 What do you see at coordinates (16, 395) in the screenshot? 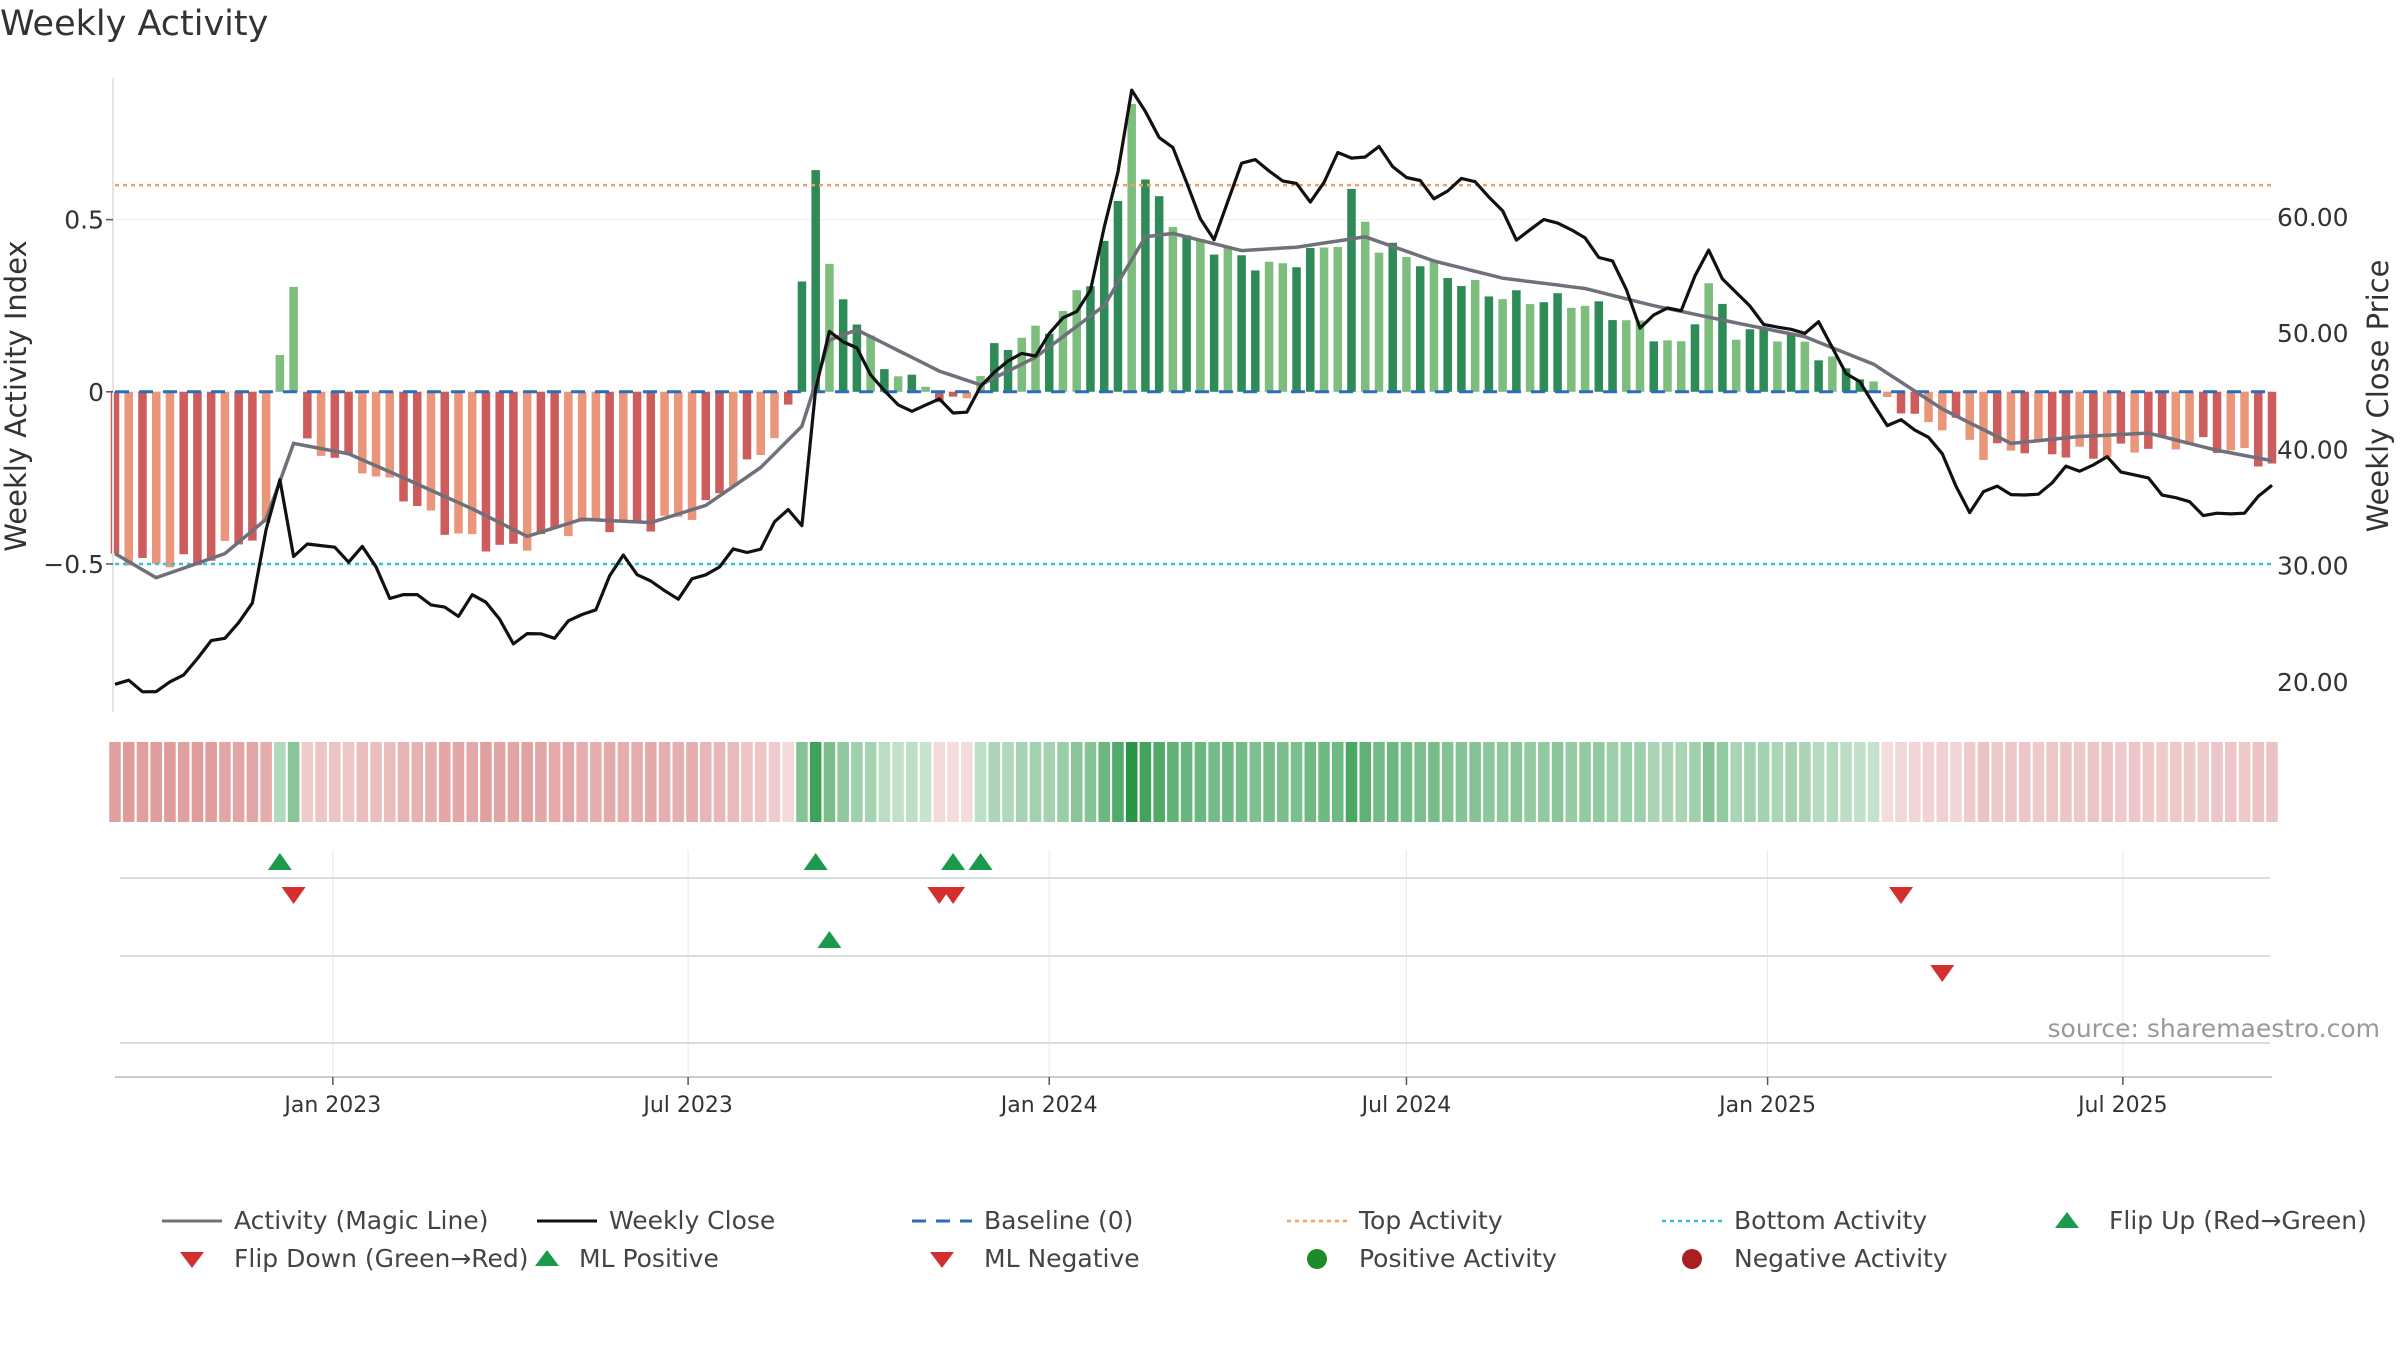
I see `left-axis-title: Weekly Activity Index` at bounding box center [16, 395].